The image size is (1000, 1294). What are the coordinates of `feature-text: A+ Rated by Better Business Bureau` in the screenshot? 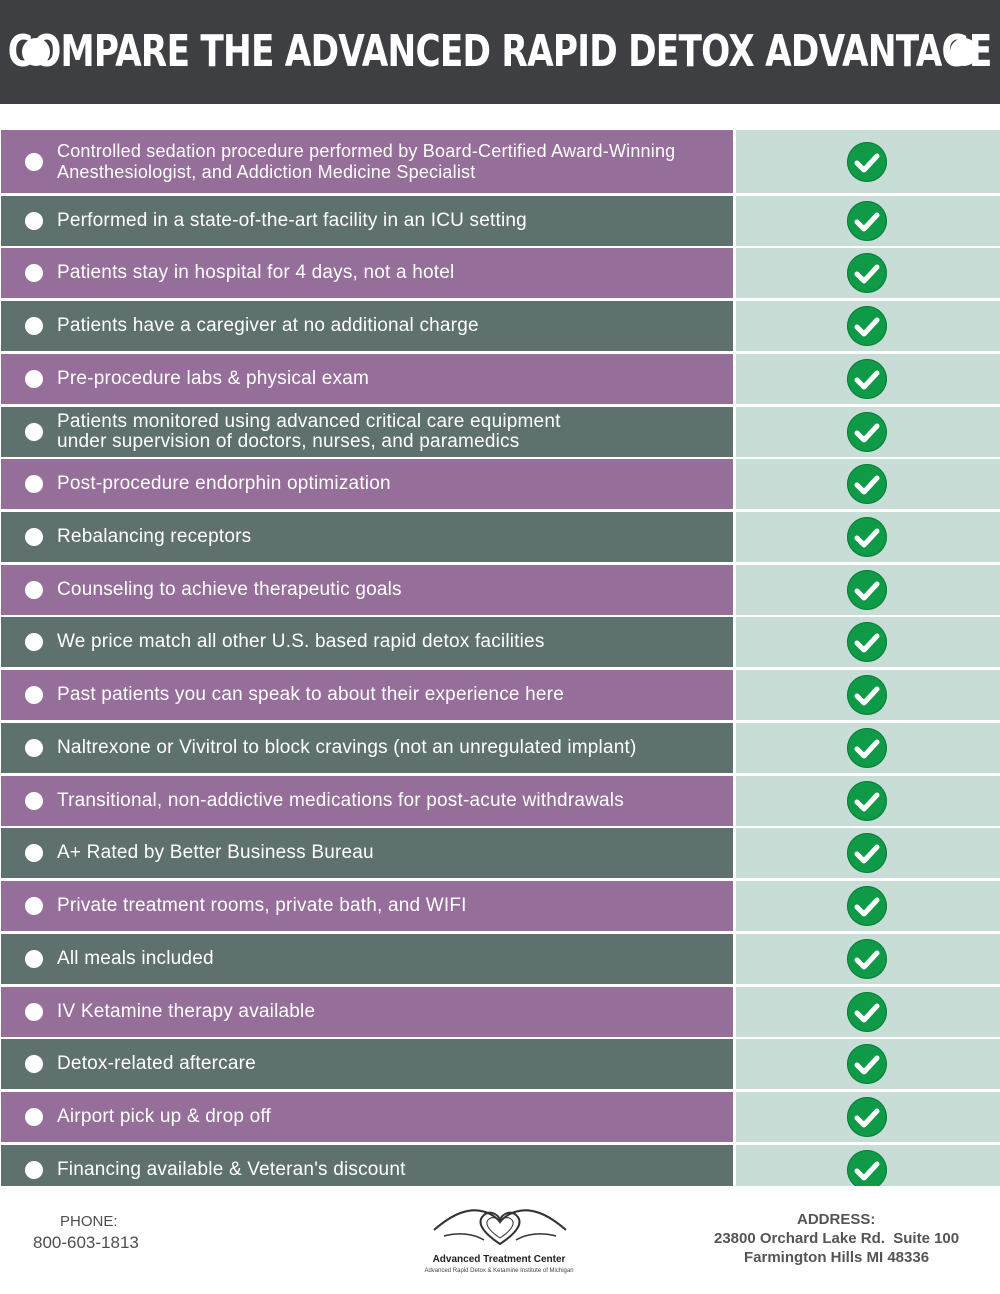 It's located at (215, 853).